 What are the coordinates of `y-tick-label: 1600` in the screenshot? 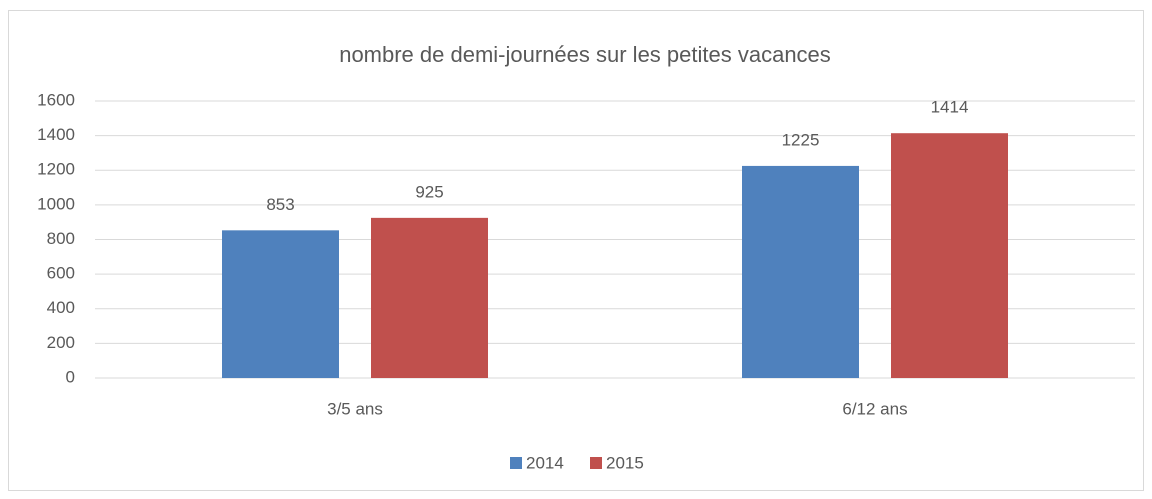 It's located at (56, 99).